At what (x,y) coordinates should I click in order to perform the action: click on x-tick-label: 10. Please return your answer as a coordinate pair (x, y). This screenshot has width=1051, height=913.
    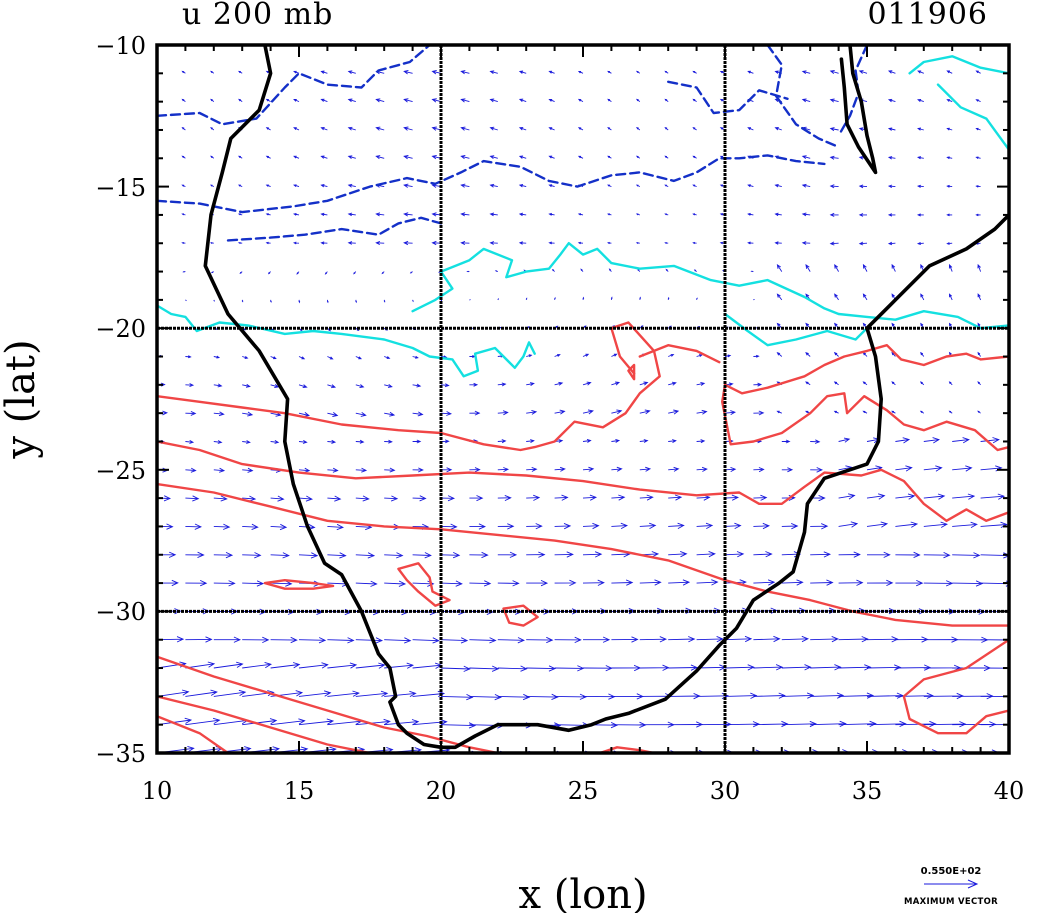
    Looking at the image, I should click on (157, 791).